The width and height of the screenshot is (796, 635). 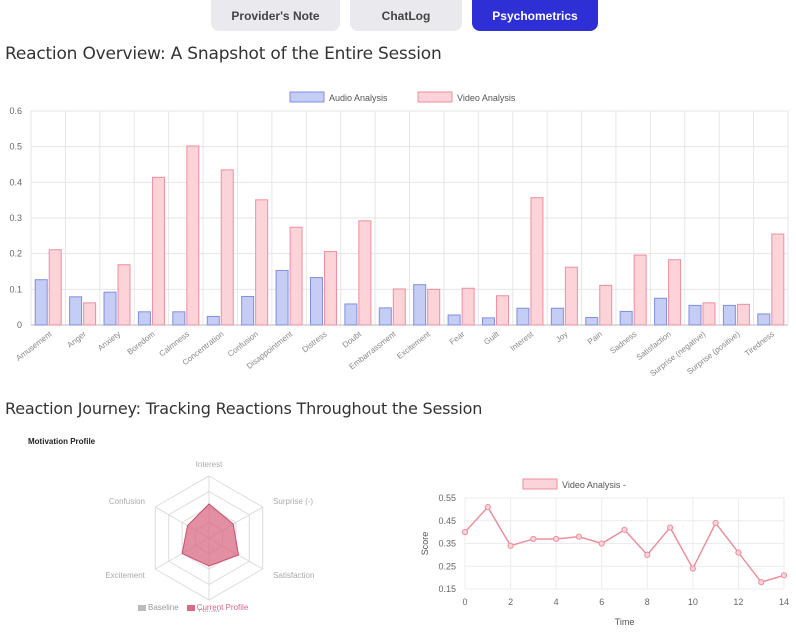 I want to click on x-tick-label: Guilt, so click(x=491, y=338).